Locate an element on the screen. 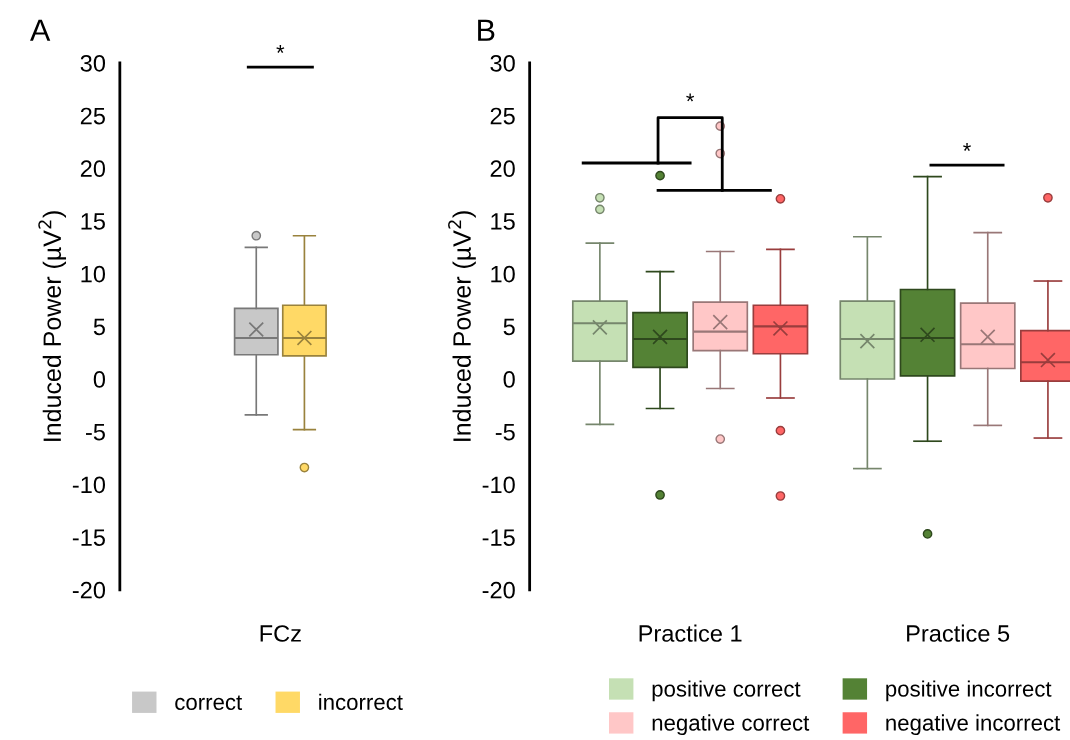 This screenshot has height=740, width=1070. legend-label: negative correct is located at coordinates (731, 725).